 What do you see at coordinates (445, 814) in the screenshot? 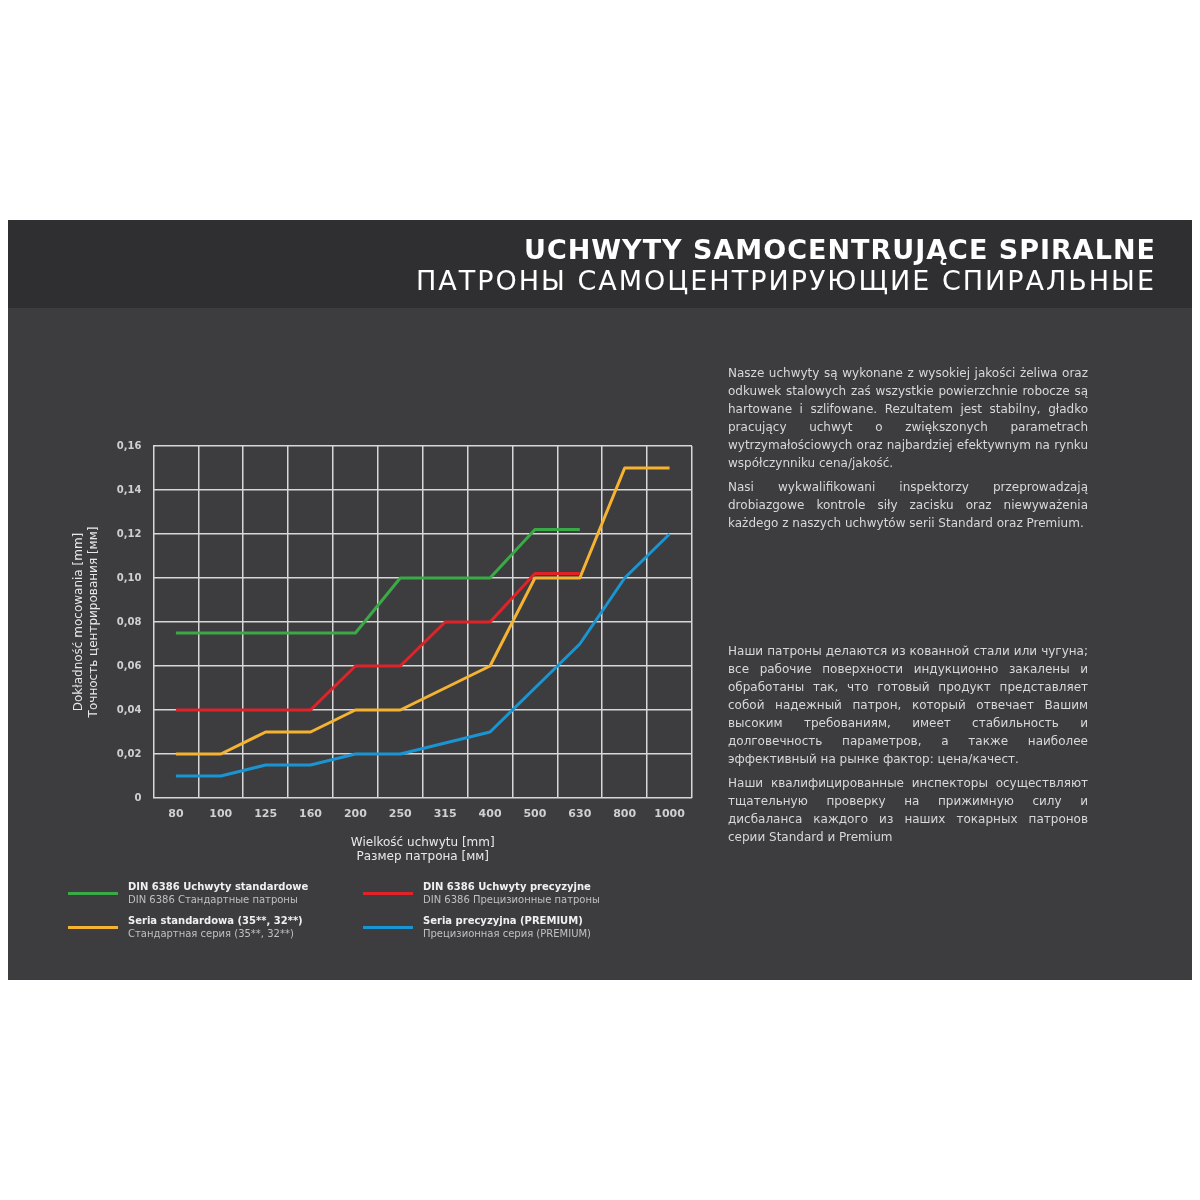
I see `x-tick-label: 315` at bounding box center [445, 814].